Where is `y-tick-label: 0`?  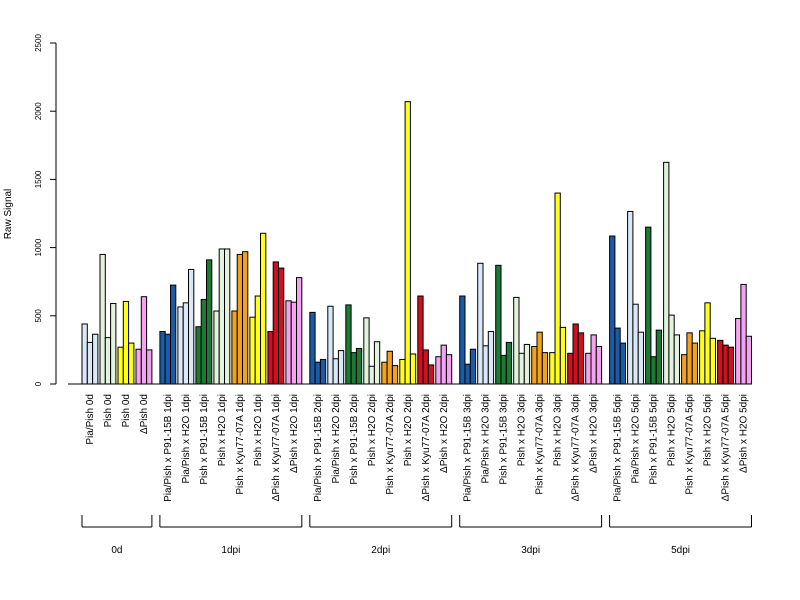 y-tick-label: 0 is located at coordinates (38, 383).